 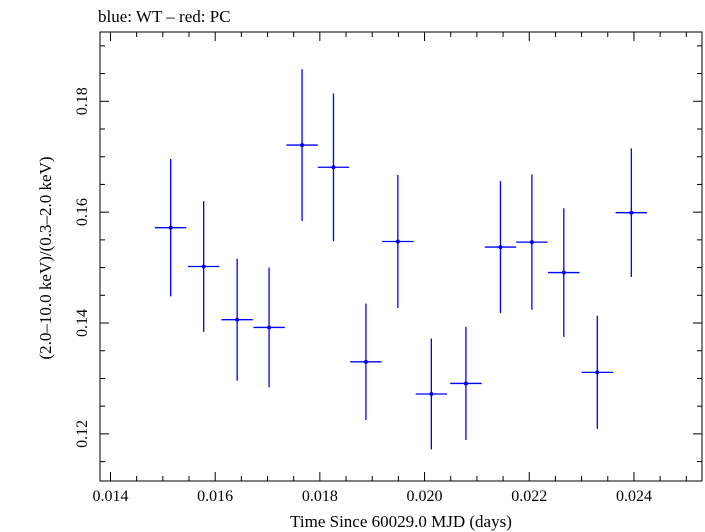 I want to click on x-tick-label: 0.020, so click(x=425, y=496).